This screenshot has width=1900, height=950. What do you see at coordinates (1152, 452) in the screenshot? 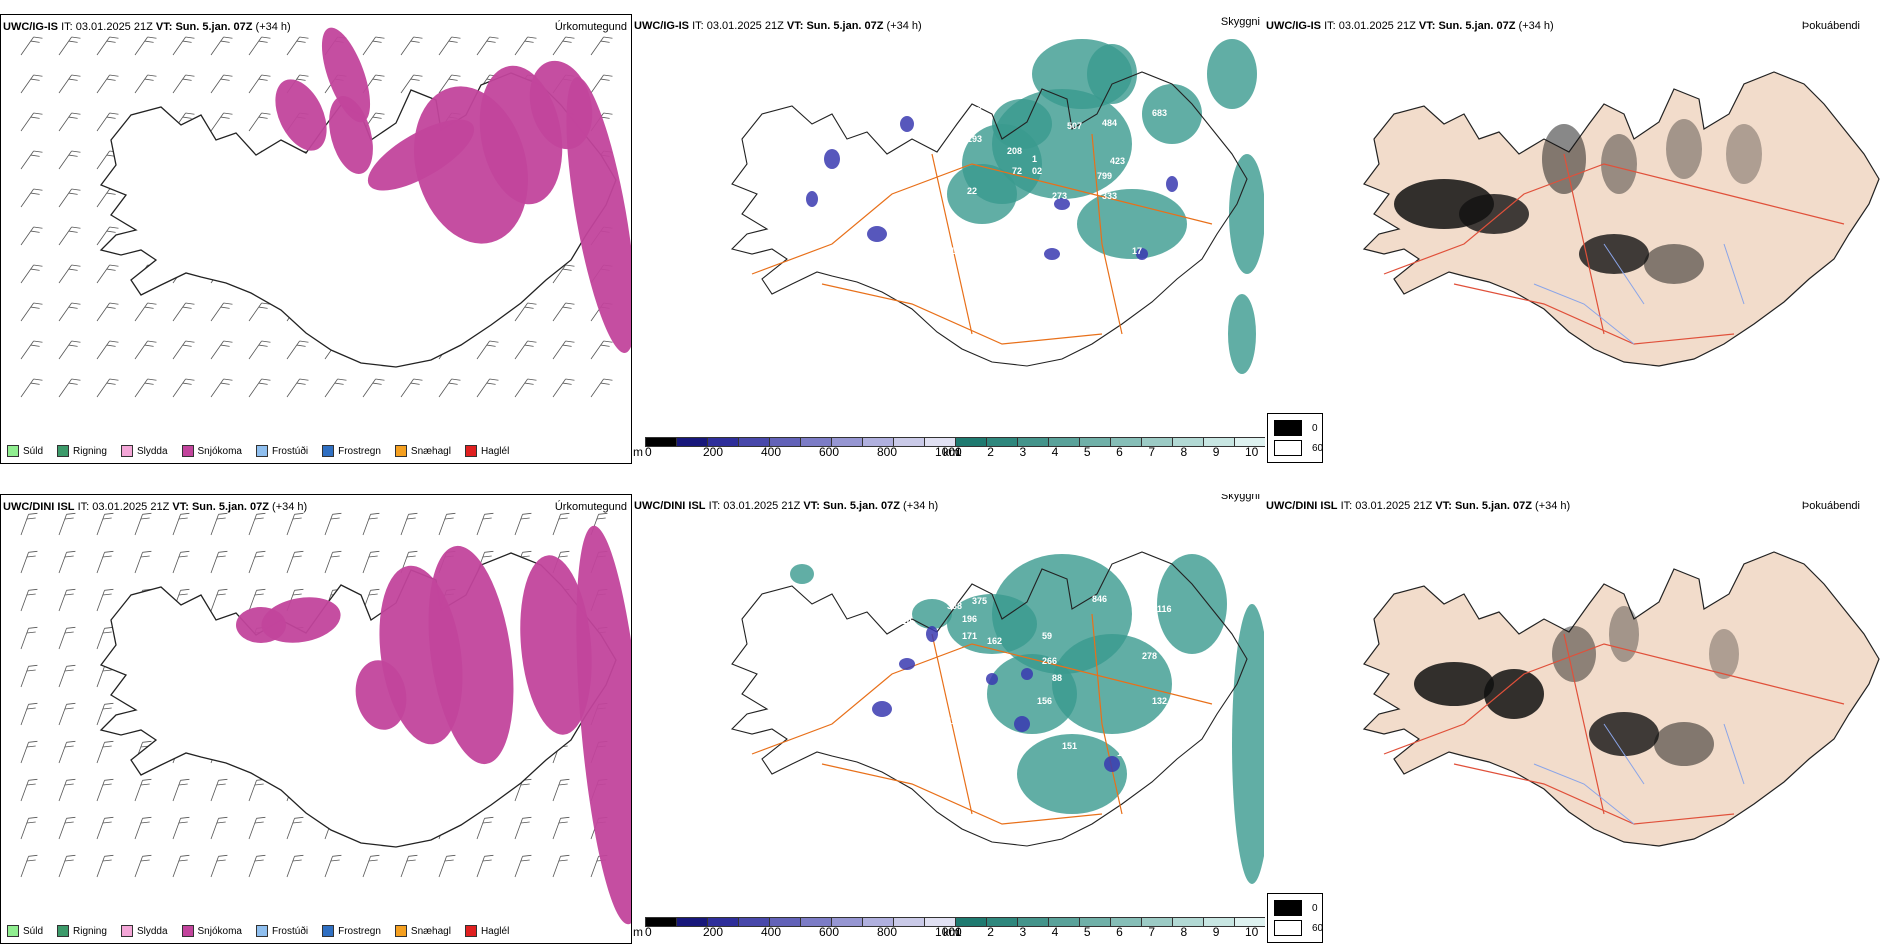
I see `colorbar-tick: 7` at bounding box center [1152, 452].